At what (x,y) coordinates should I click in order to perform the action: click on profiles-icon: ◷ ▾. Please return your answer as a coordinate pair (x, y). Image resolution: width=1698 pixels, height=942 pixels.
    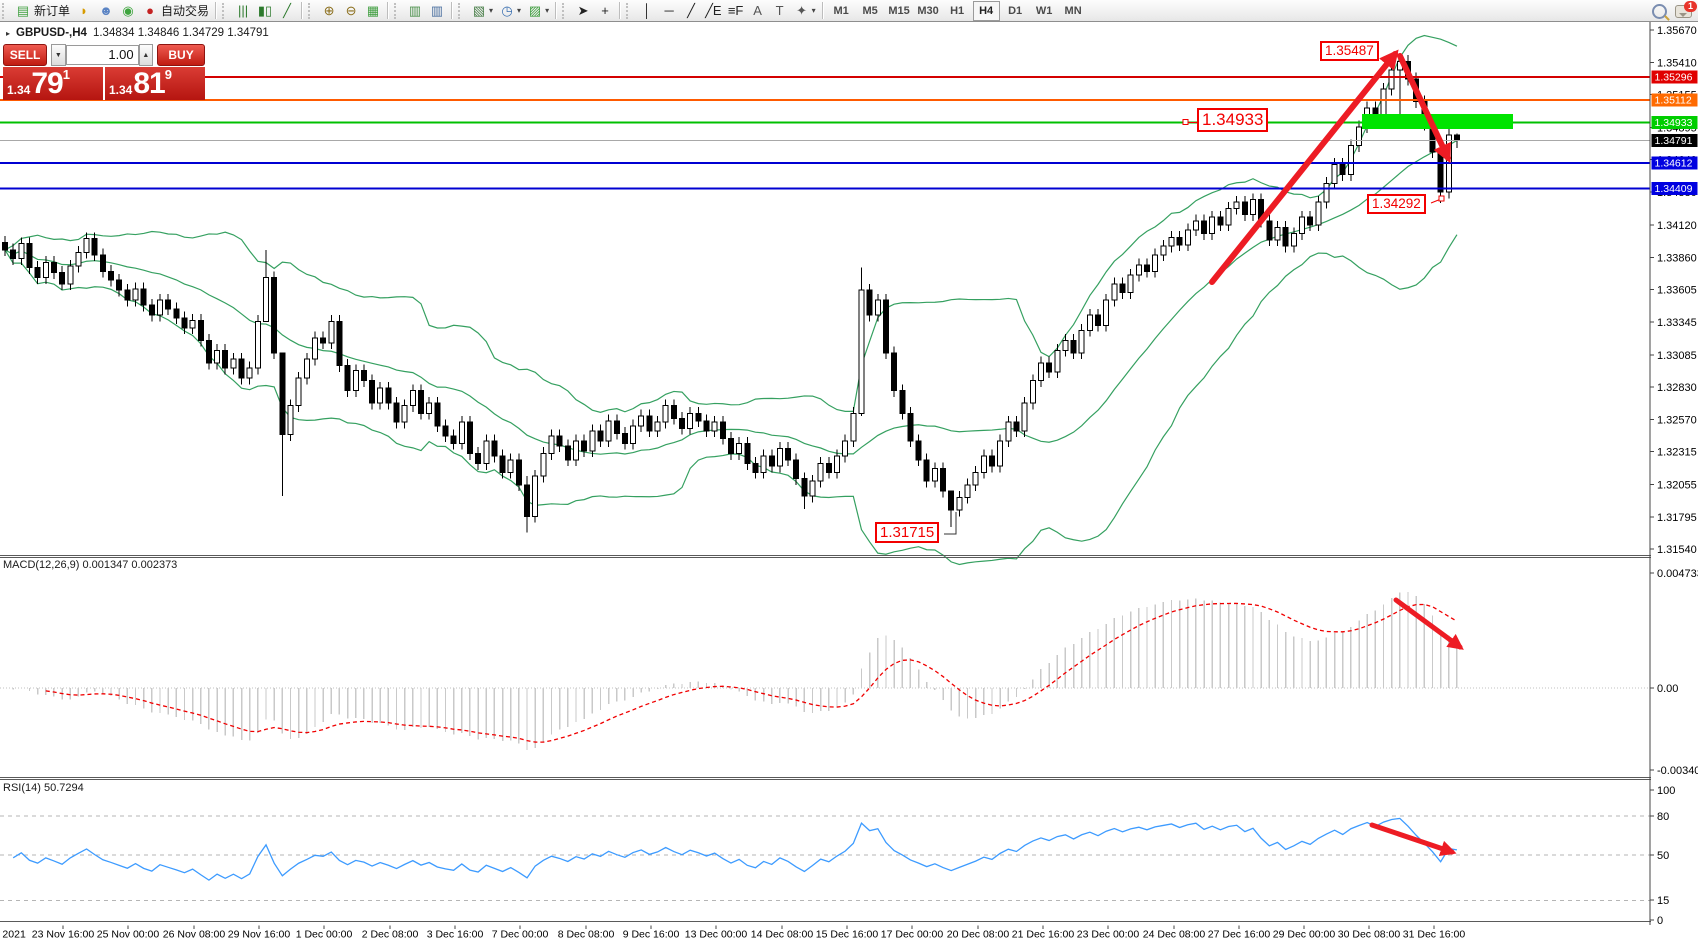
    Looking at the image, I should click on (510, 11).